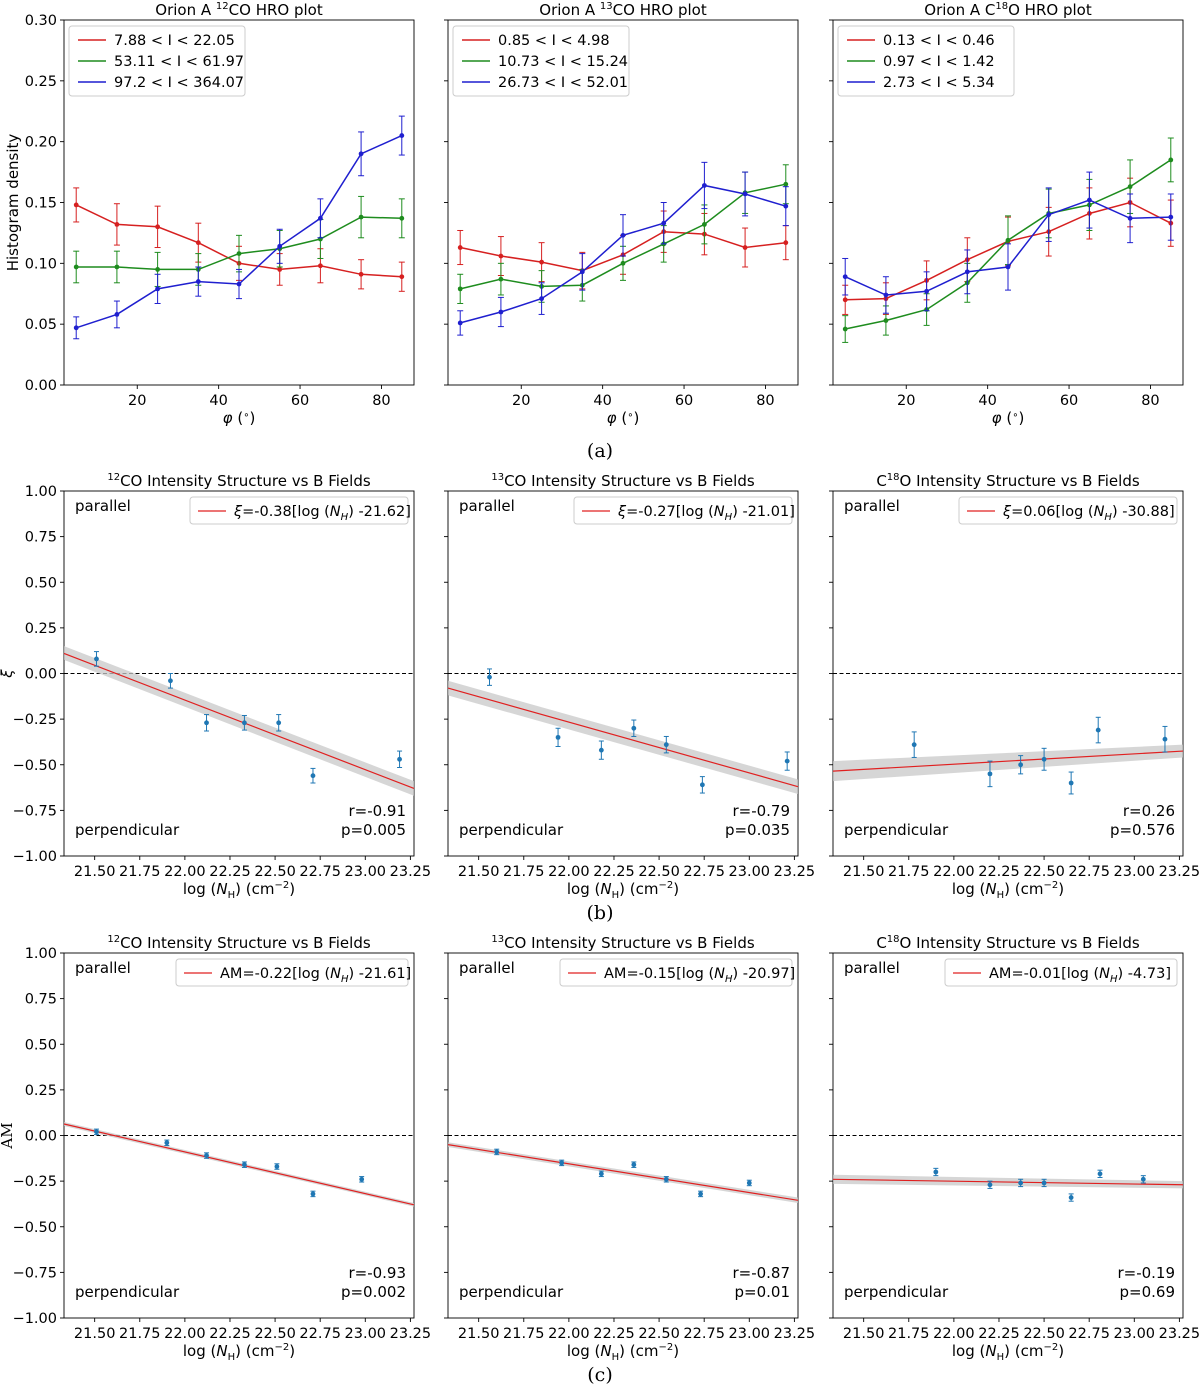  What do you see at coordinates (286, 974) in the screenshot?
I see `legend-text: =-0.22[log (` at bounding box center [286, 974].